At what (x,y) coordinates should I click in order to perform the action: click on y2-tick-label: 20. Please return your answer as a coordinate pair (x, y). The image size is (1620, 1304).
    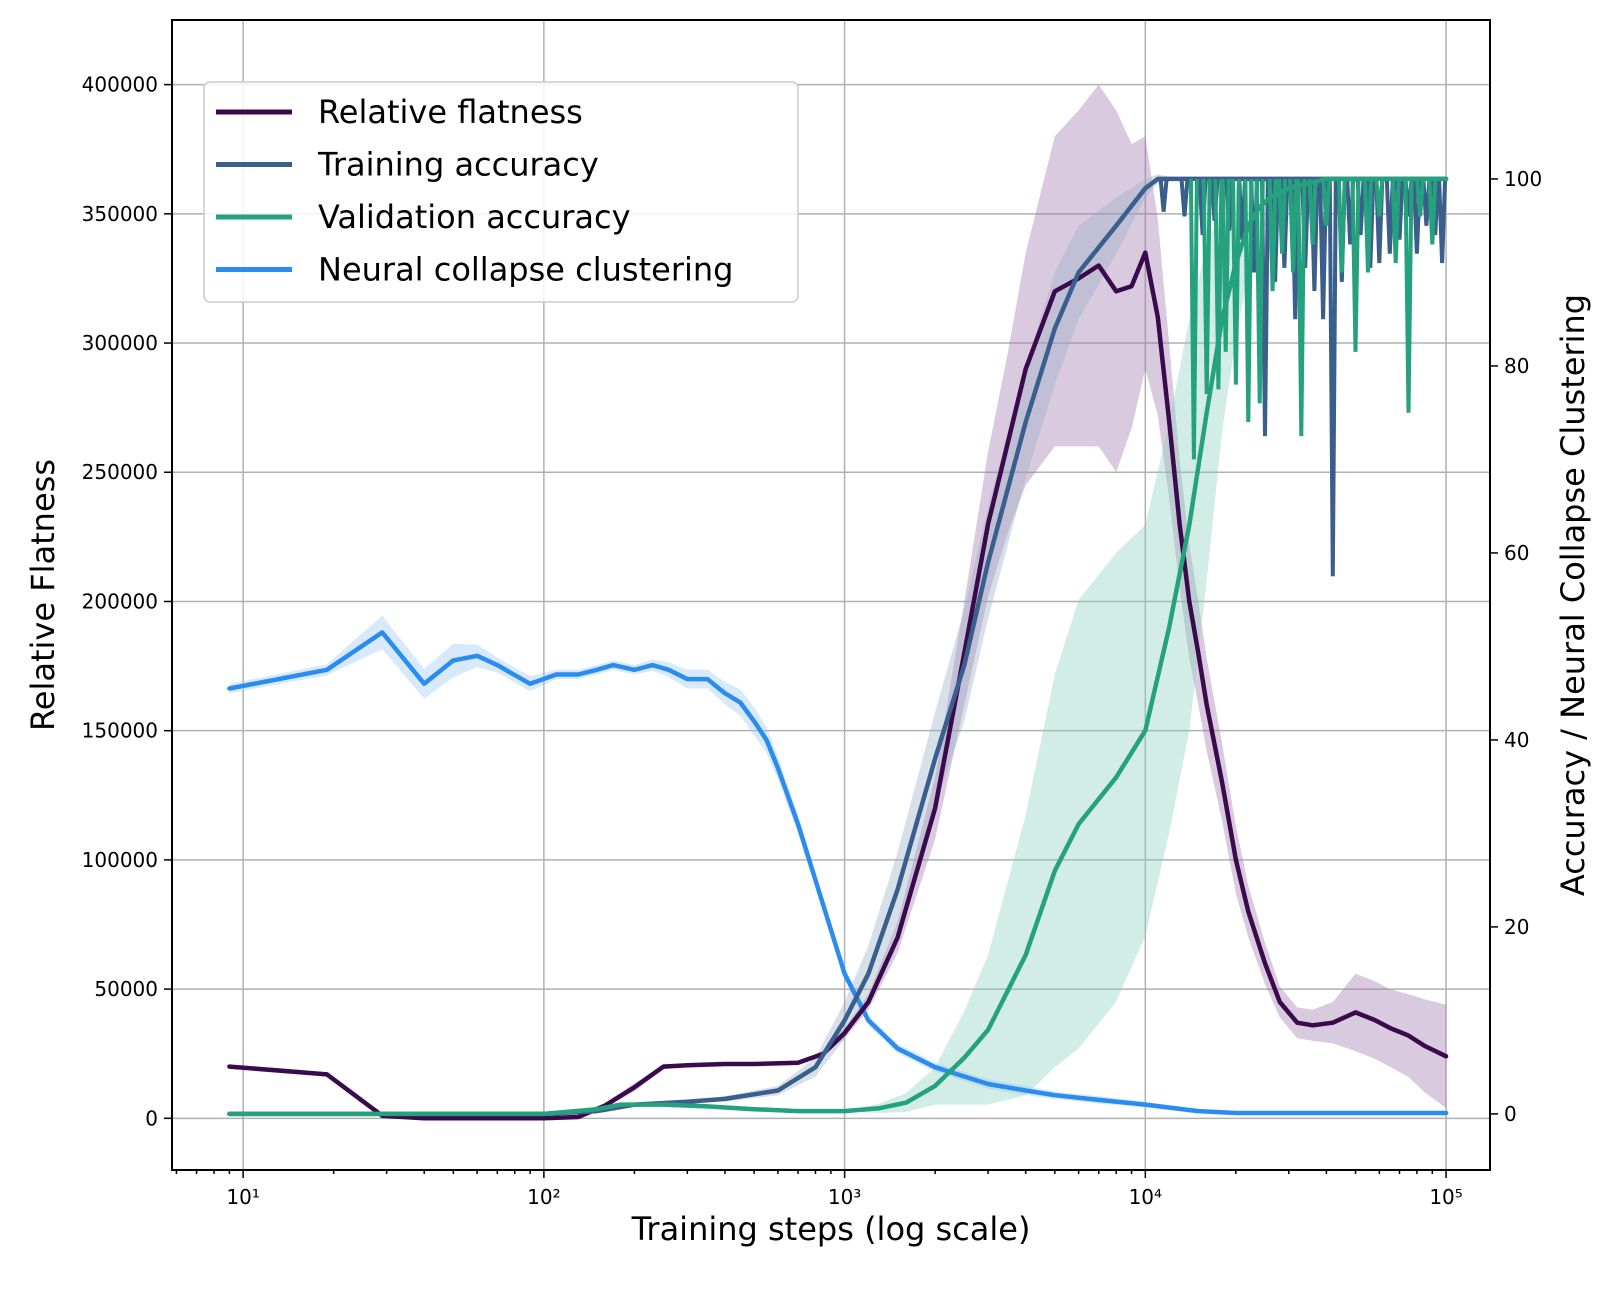
    Looking at the image, I should click on (1516, 927).